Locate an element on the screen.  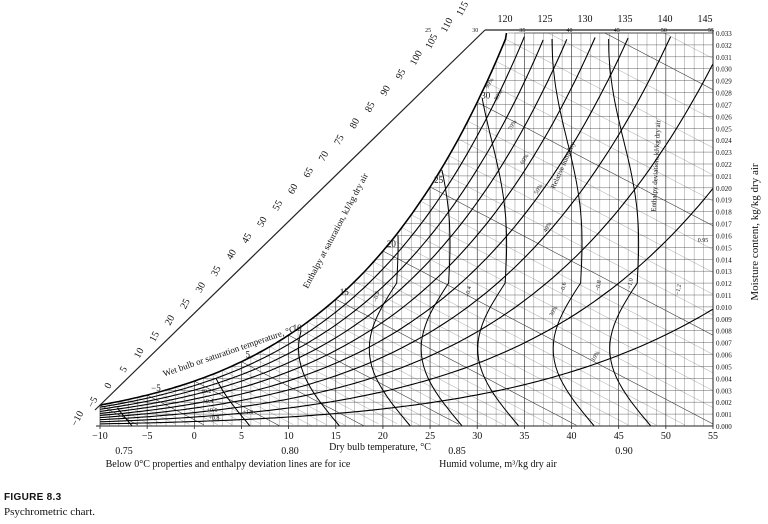
top-dry-bulb-label: 25 is located at coordinates (428, 31).